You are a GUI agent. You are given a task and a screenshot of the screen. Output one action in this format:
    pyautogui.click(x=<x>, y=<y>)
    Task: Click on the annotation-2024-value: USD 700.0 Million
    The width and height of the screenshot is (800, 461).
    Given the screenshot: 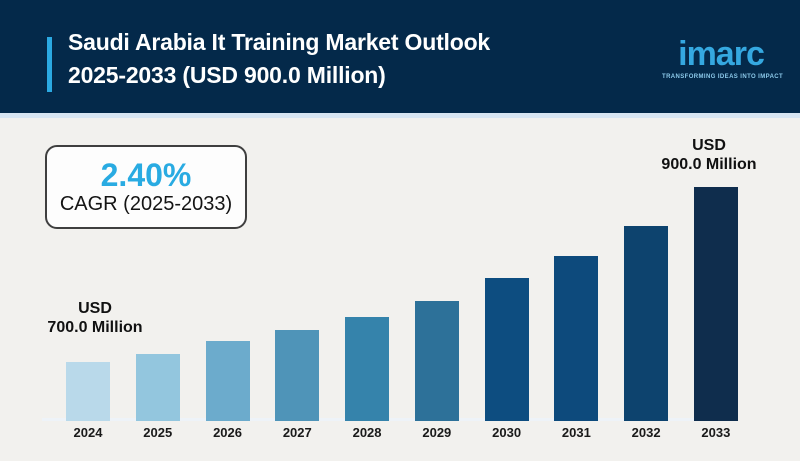 What is the action you would take?
    pyautogui.click(x=95, y=318)
    